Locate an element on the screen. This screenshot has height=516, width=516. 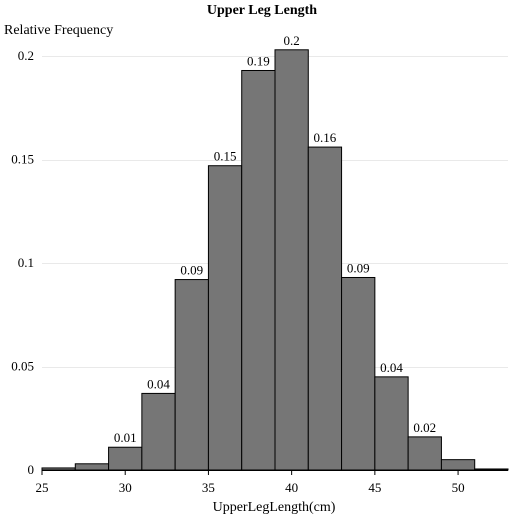
bar-value-label: 0.01 is located at coordinates (125, 437).